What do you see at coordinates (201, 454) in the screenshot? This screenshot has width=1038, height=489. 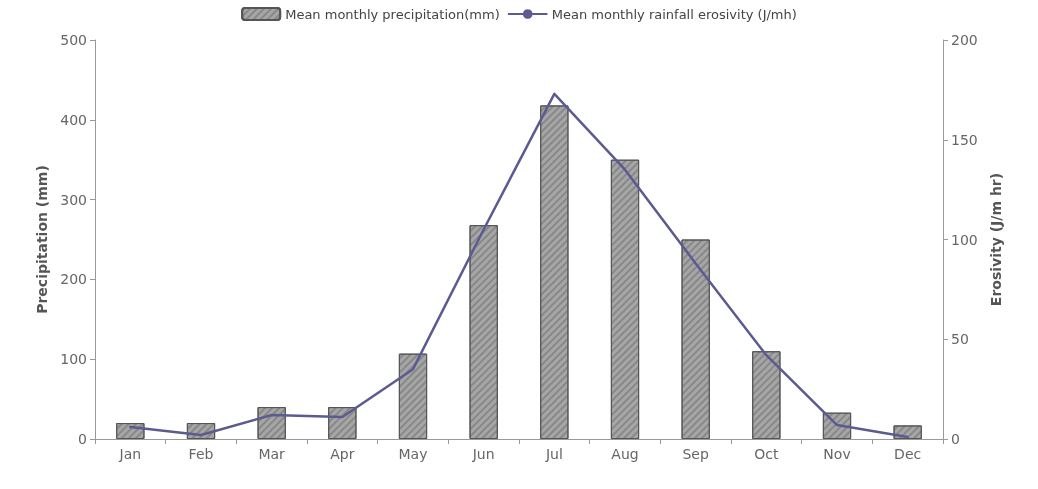 I see `x-tick-label: Feb` at bounding box center [201, 454].